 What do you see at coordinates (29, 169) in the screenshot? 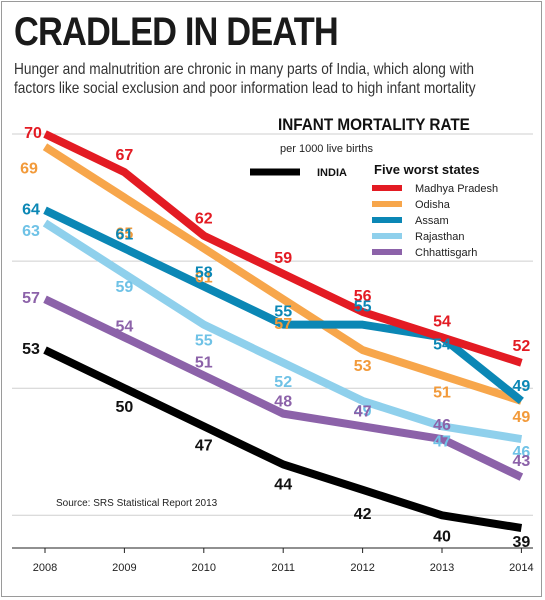
I see `data-label-odisha: 69` at bounding box center [29, 169].